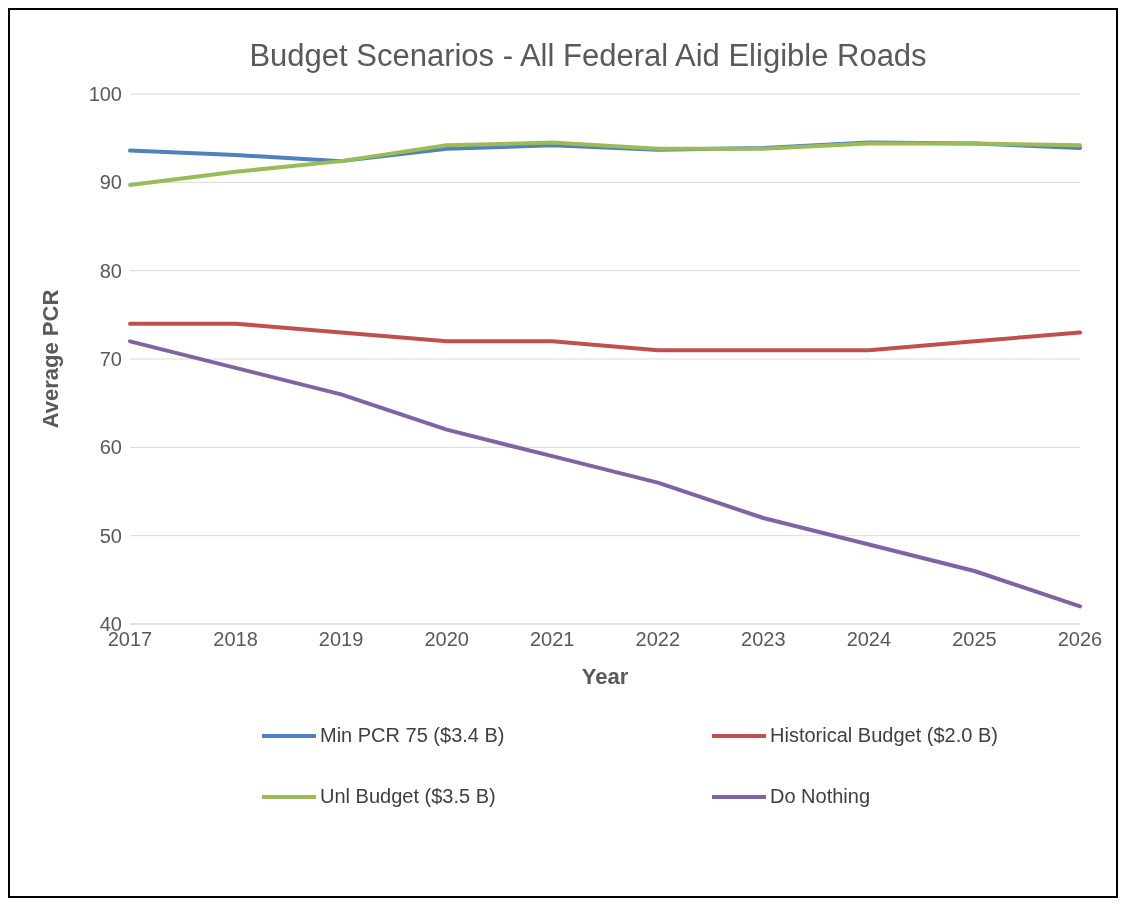  I want to click on legend-label: Do Nothing, so click(820, 796).